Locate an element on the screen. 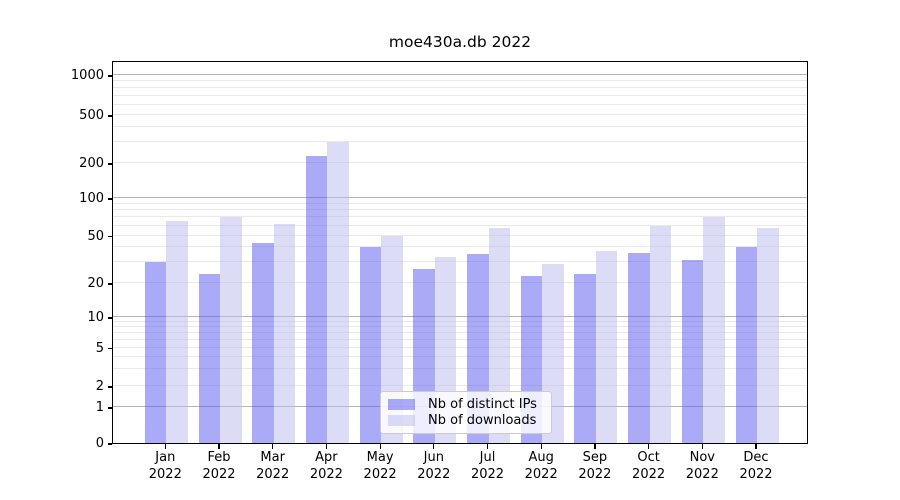 This screenshot has height=500, width=900. legend-label-downloads: Nb of downloads is located at coordinates (482, 421).